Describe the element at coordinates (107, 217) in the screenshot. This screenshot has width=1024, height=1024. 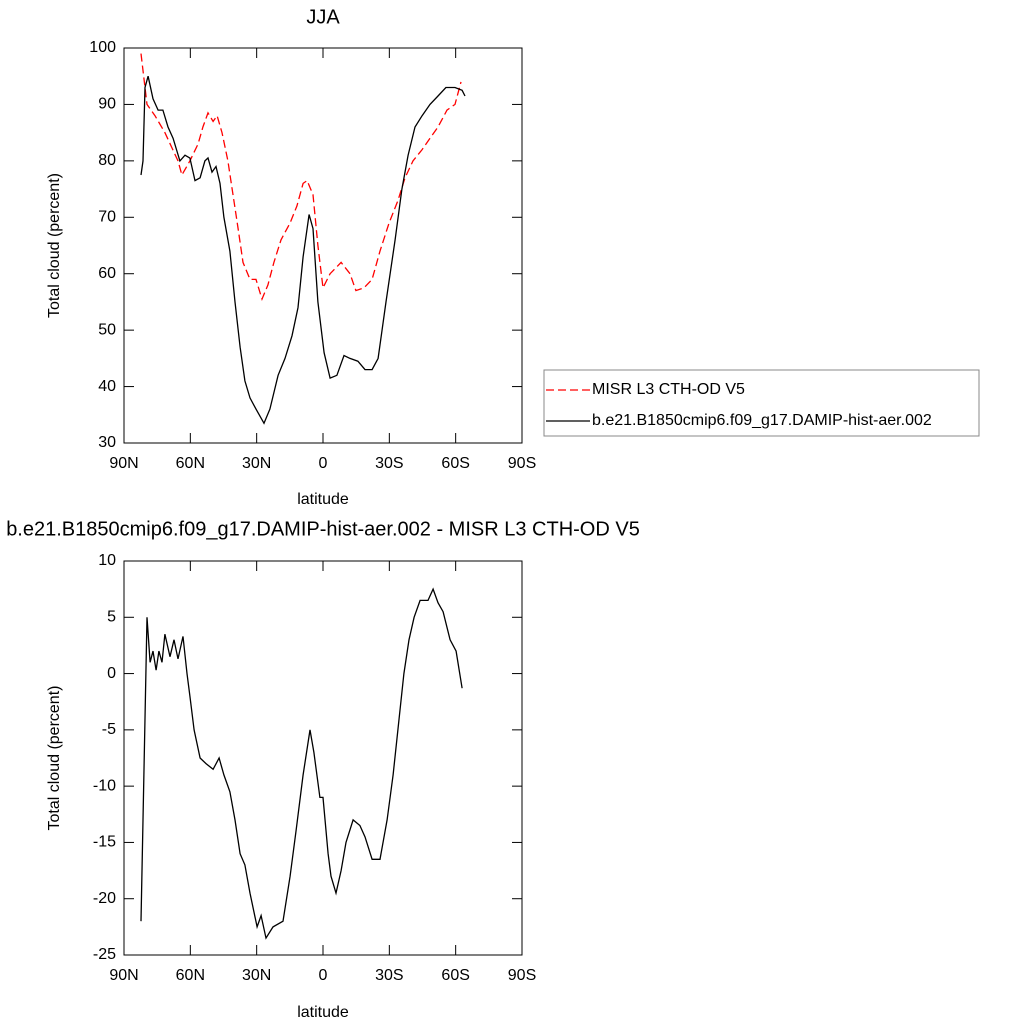
I see `y-tick-label: 70` at that location.